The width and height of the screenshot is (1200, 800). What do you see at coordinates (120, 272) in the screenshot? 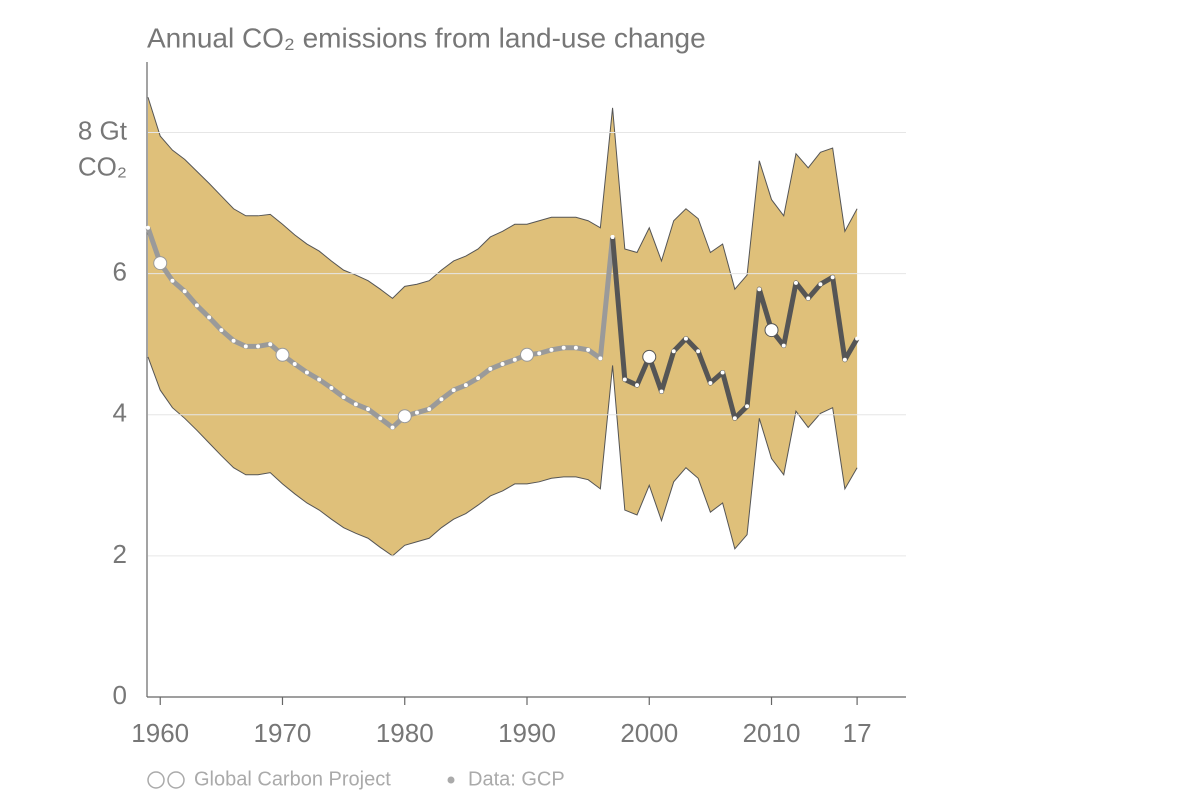
I see `y-tick-label: 6` at bounding box center [120, 272].